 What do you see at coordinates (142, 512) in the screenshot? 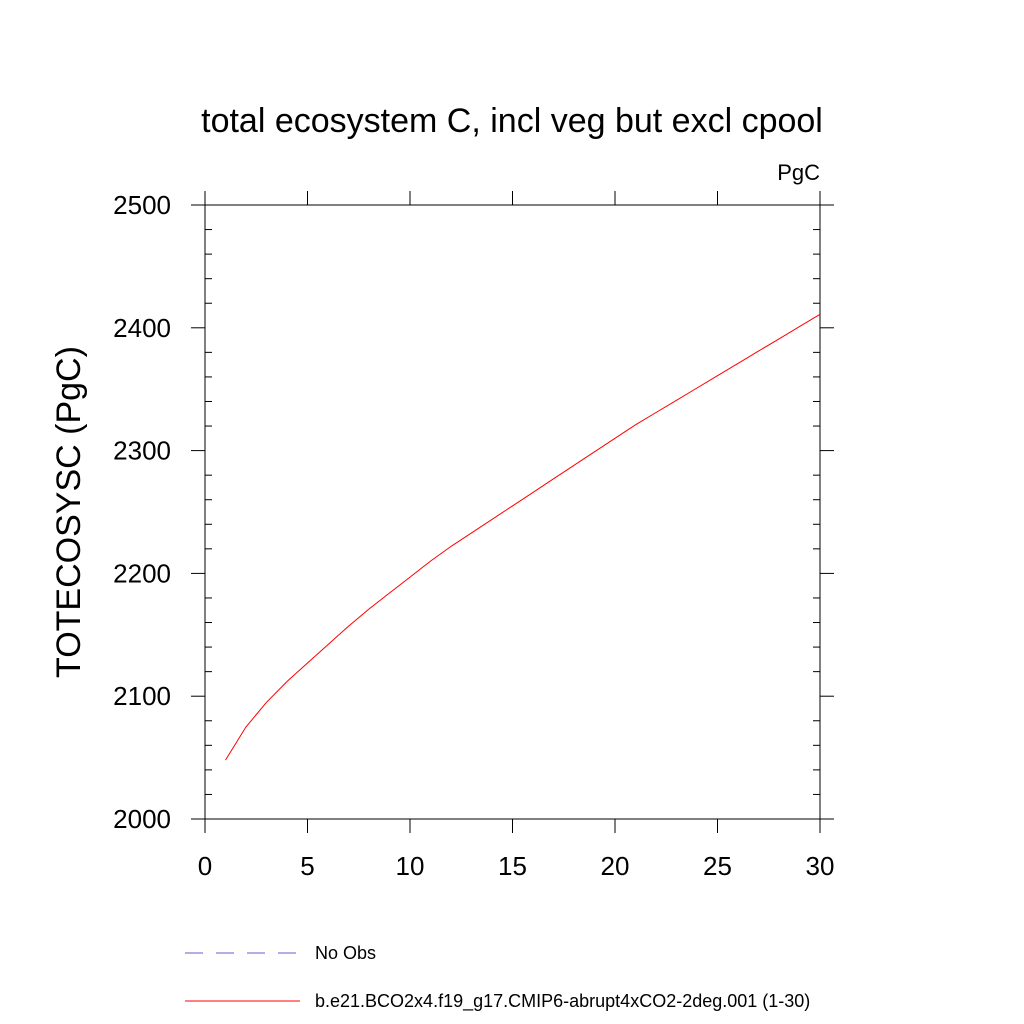
I see `y-tick-labels: 2000 2100 2200 2300 2400 2500` at bounding box center [142, 512].